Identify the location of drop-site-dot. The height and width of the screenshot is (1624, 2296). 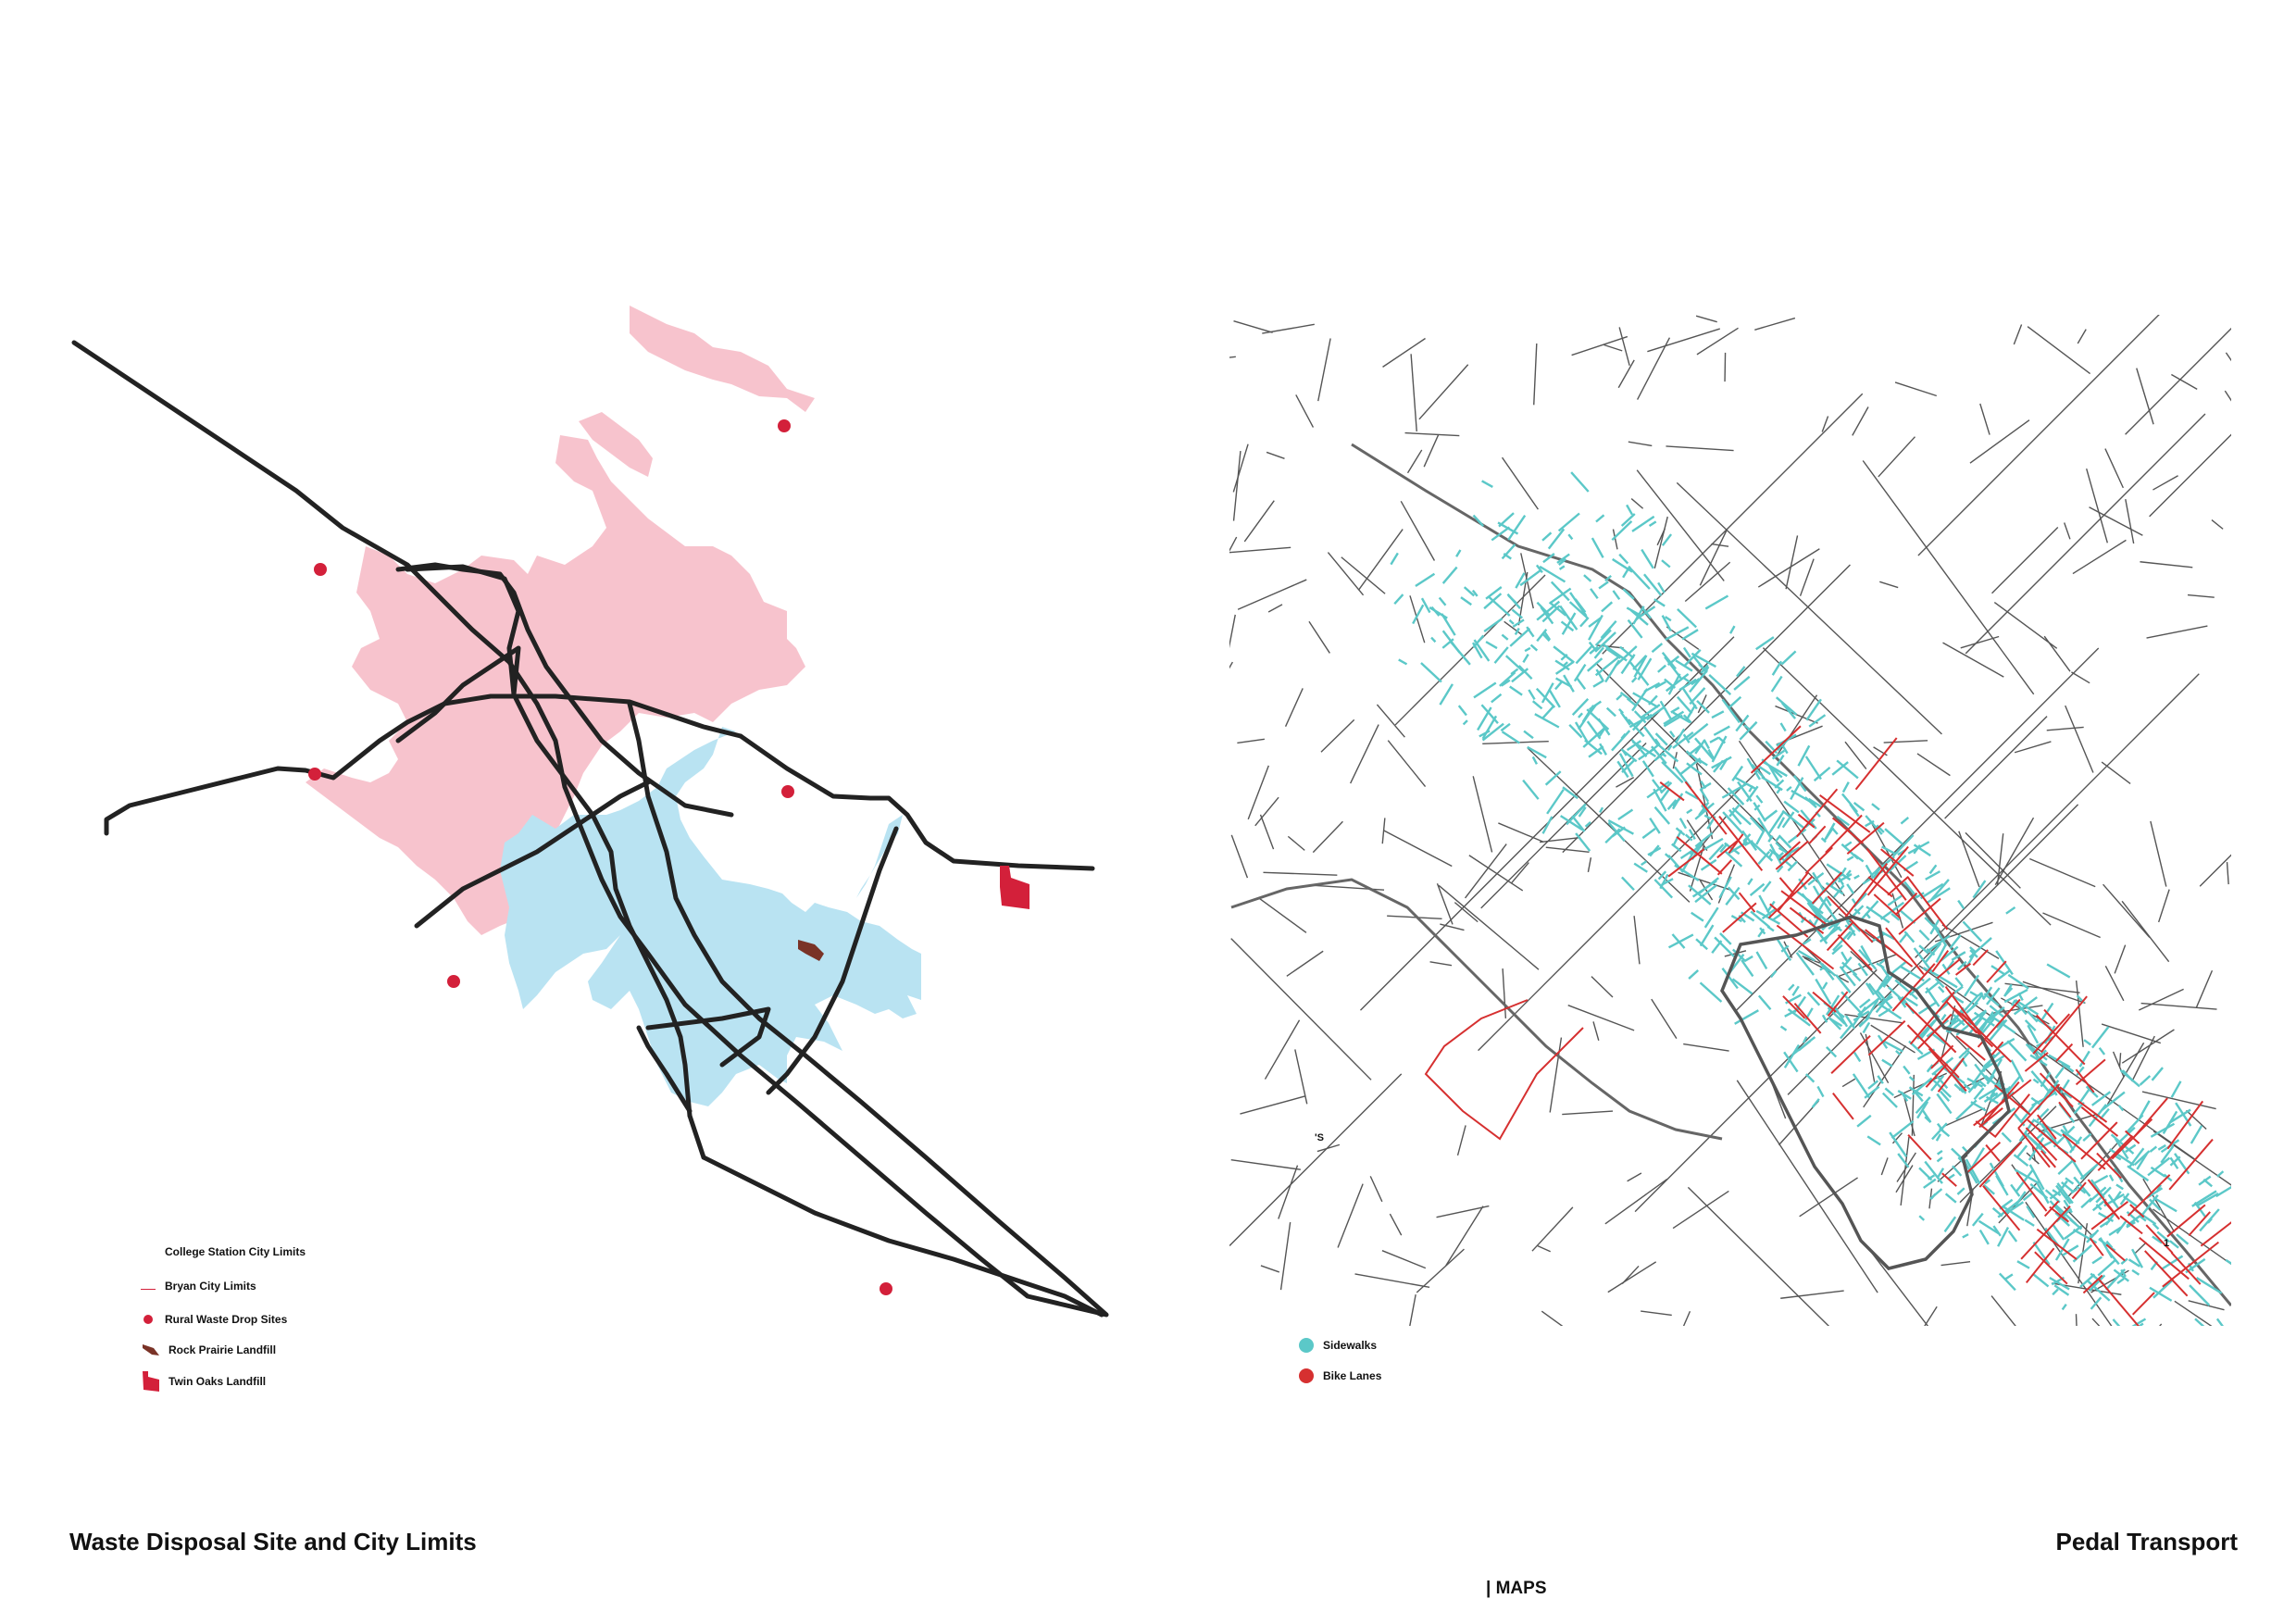
(148, 1319).